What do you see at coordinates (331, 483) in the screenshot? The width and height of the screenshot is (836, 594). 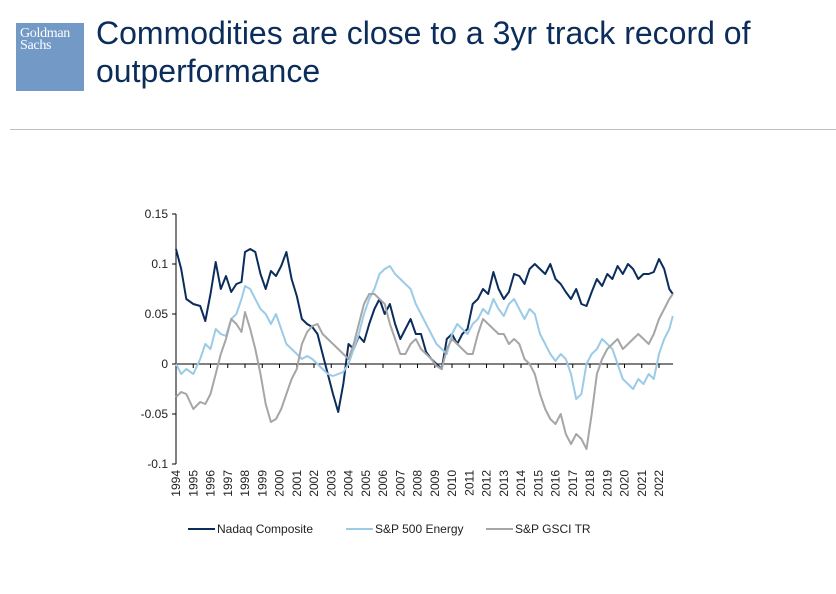 I see `x-tick-label: 2003` at bounding box center [331, 483].